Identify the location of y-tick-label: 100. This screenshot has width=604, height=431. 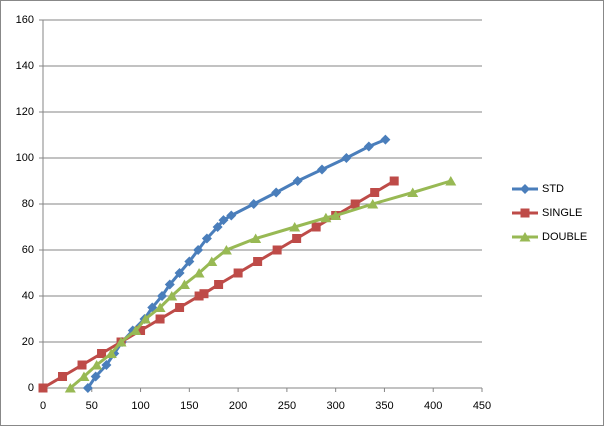
(25, 158).